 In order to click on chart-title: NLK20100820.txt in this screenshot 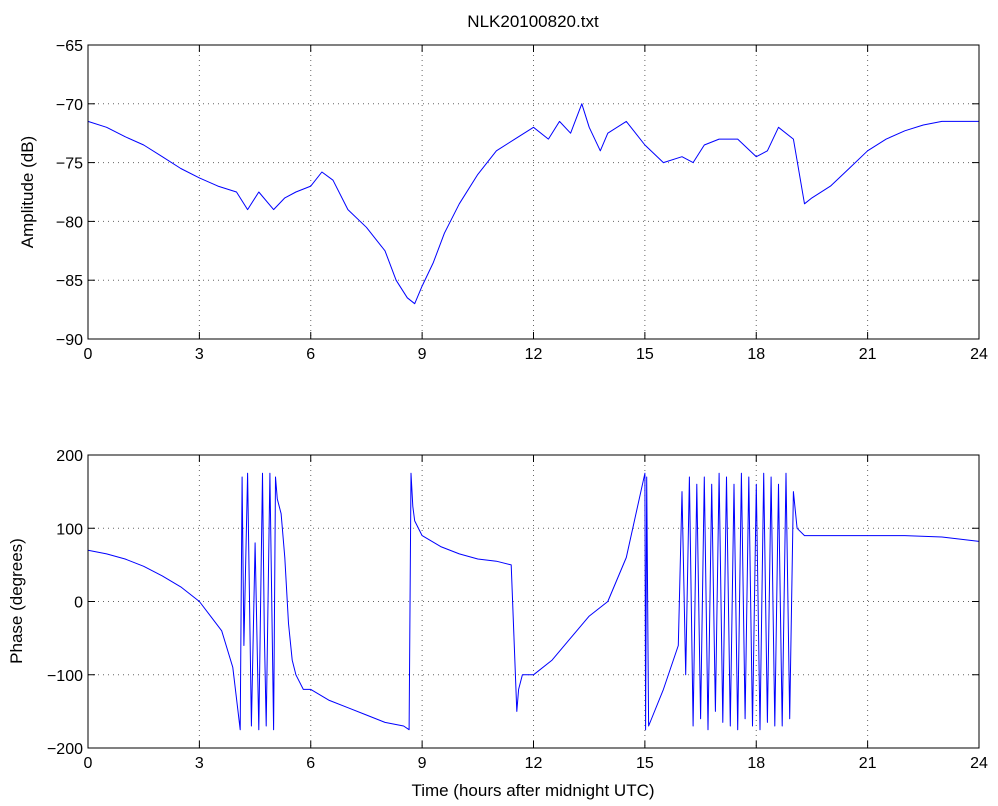, I will do `click(533, 21)`.